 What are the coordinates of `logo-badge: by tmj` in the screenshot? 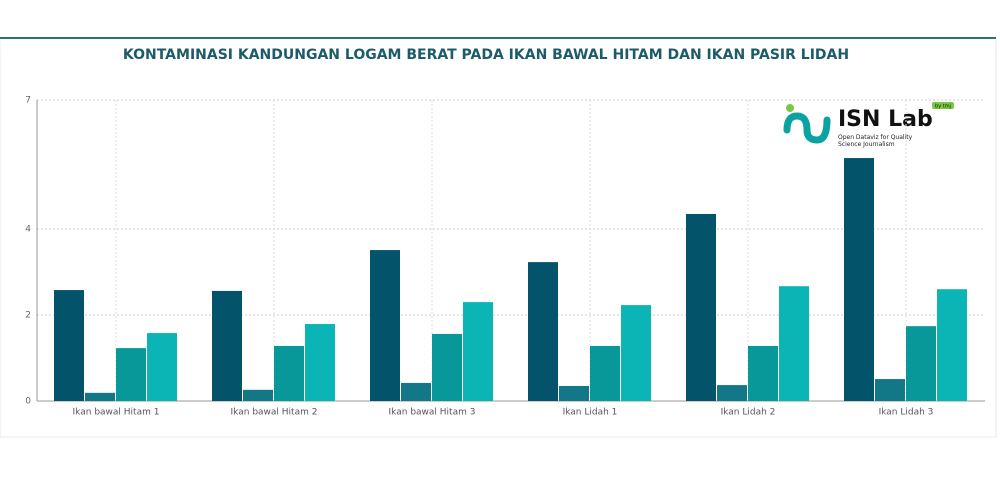 It's located at (943, 107).